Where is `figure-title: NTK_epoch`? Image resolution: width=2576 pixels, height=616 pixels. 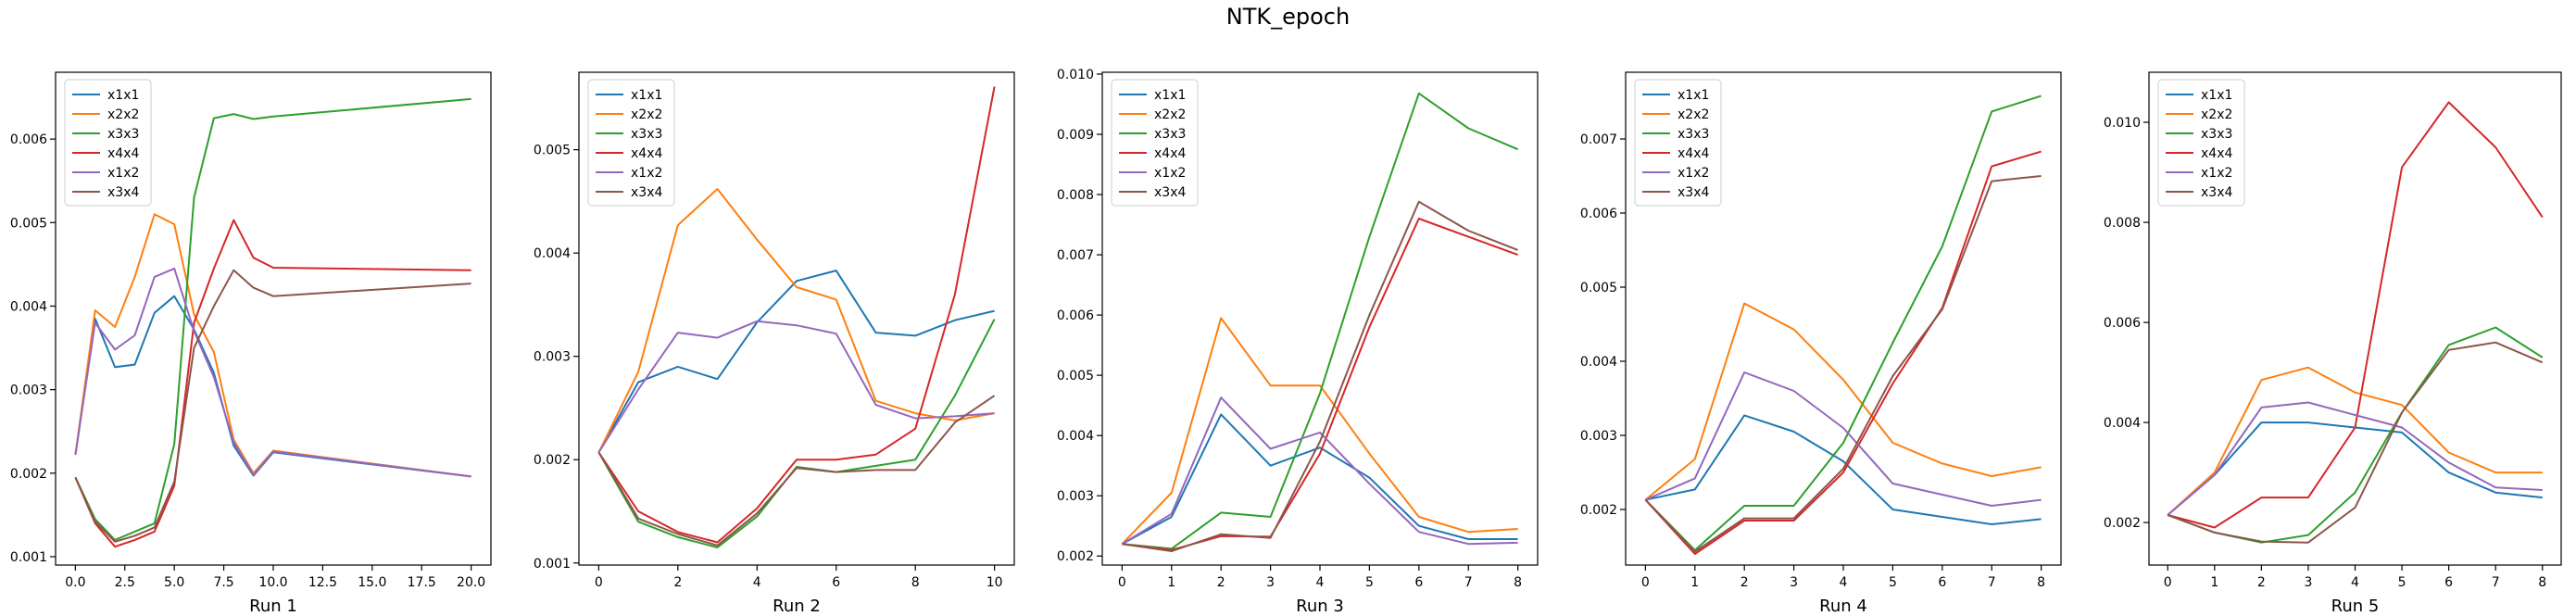 figure-title: NTK_epoch is located at coordinates (1288, 17).